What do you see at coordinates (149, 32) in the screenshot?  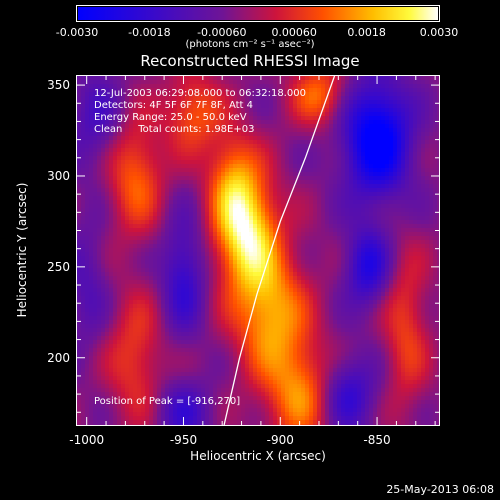 I see `colorbar-tick-label: -0.0018` at bounding box center [149, 32].